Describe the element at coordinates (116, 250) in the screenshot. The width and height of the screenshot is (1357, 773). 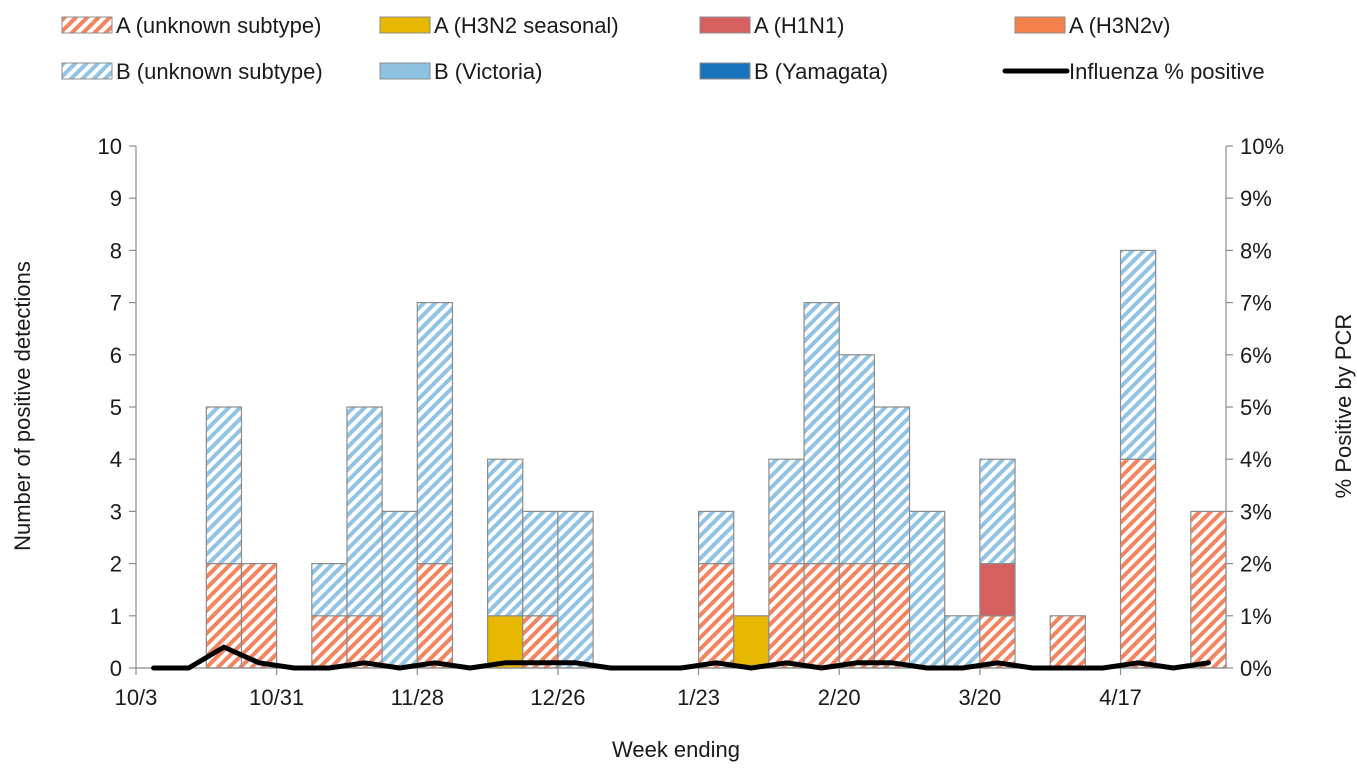
I see `y-tick-label: 8` at that location.